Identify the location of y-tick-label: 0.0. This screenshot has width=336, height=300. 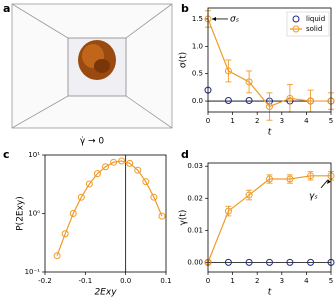
(197, 101).